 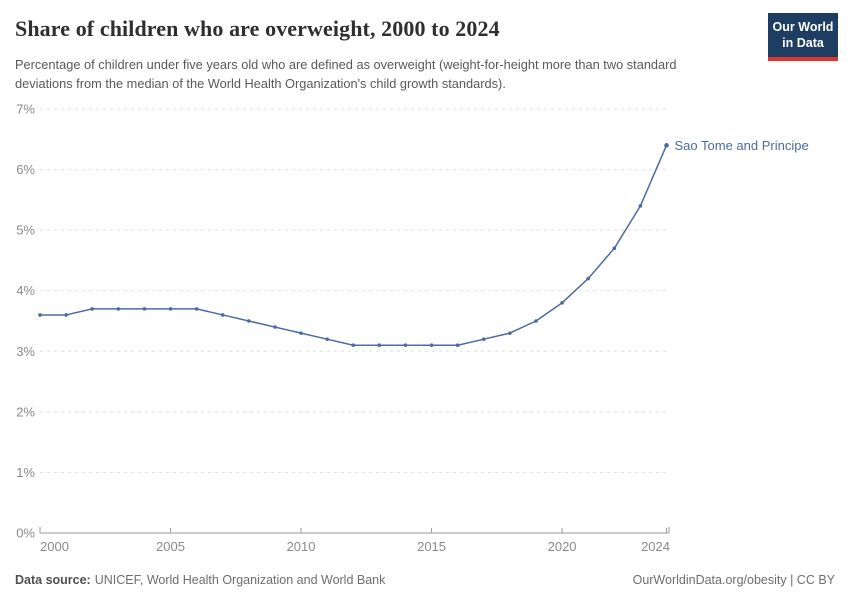 What do you see at coordinates (562, 546) in the screenshot?
I see `x-tick-label: 2020` at bounding box center [562, 546].